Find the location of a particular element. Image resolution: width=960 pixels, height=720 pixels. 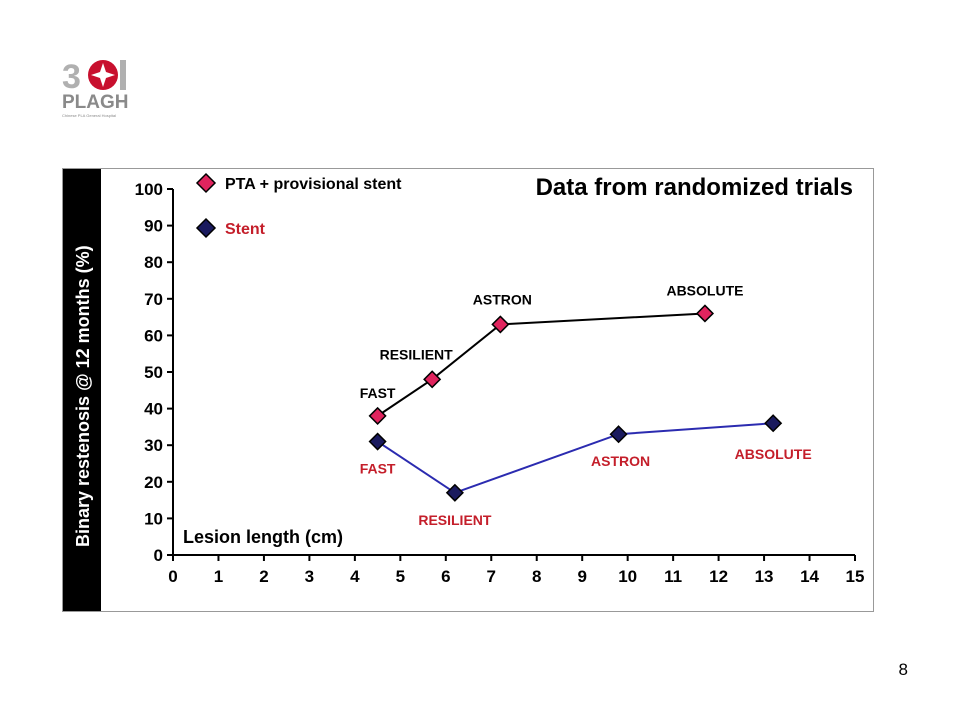

y-axis-label-band is located at coordinates (82, 390).